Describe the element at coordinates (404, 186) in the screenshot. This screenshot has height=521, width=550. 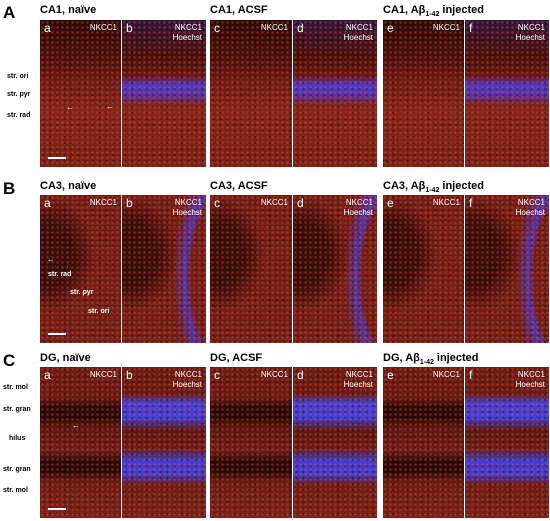
I see `title: CA3, Aβ` at that location.